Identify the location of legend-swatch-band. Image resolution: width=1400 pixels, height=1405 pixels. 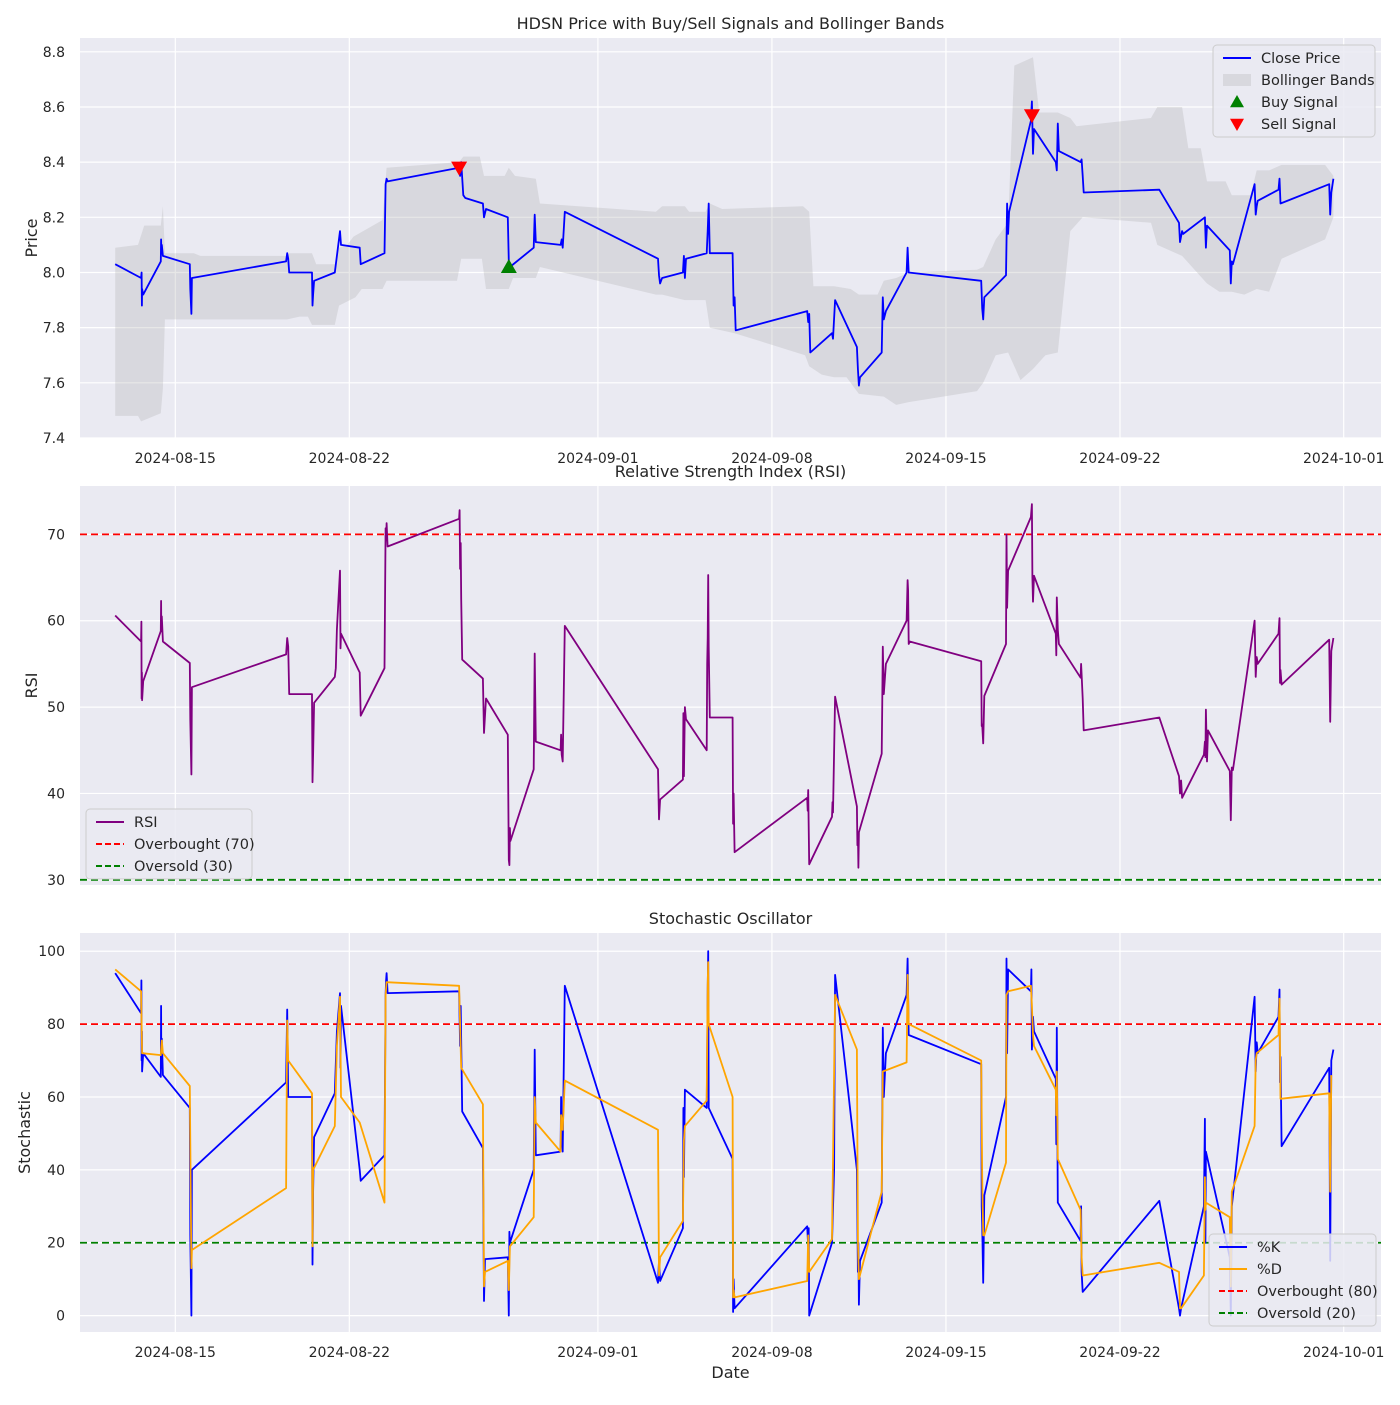
(1237, 80).